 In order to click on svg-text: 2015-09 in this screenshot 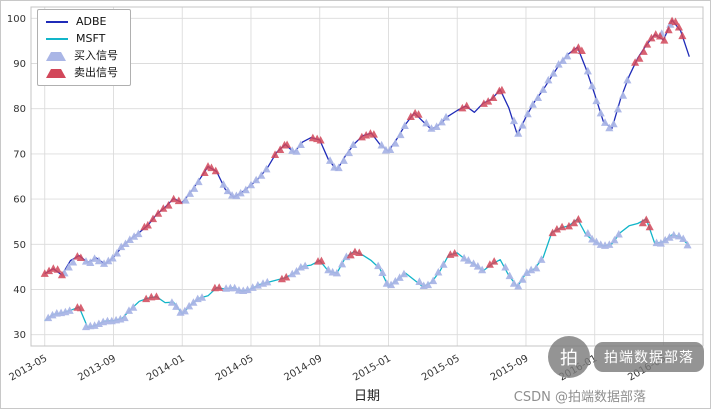, I will do `click(510, 368)`.